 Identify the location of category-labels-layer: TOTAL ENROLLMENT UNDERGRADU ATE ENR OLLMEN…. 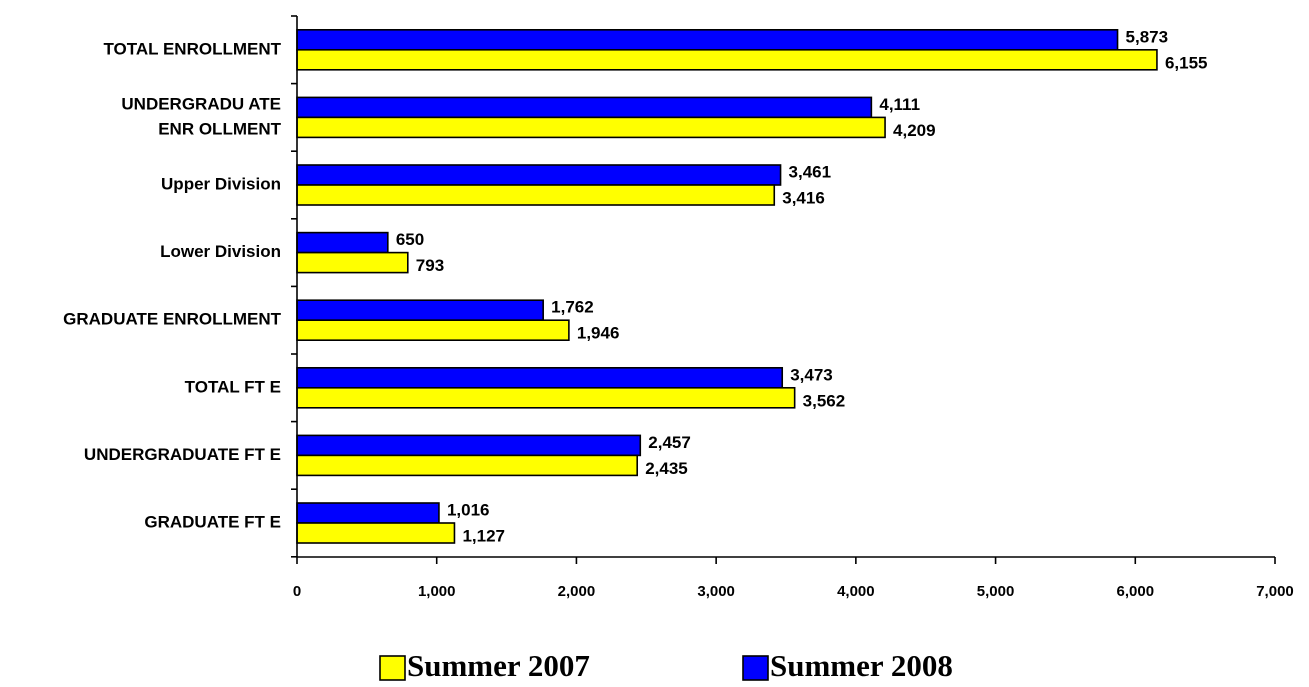
(172, 285).